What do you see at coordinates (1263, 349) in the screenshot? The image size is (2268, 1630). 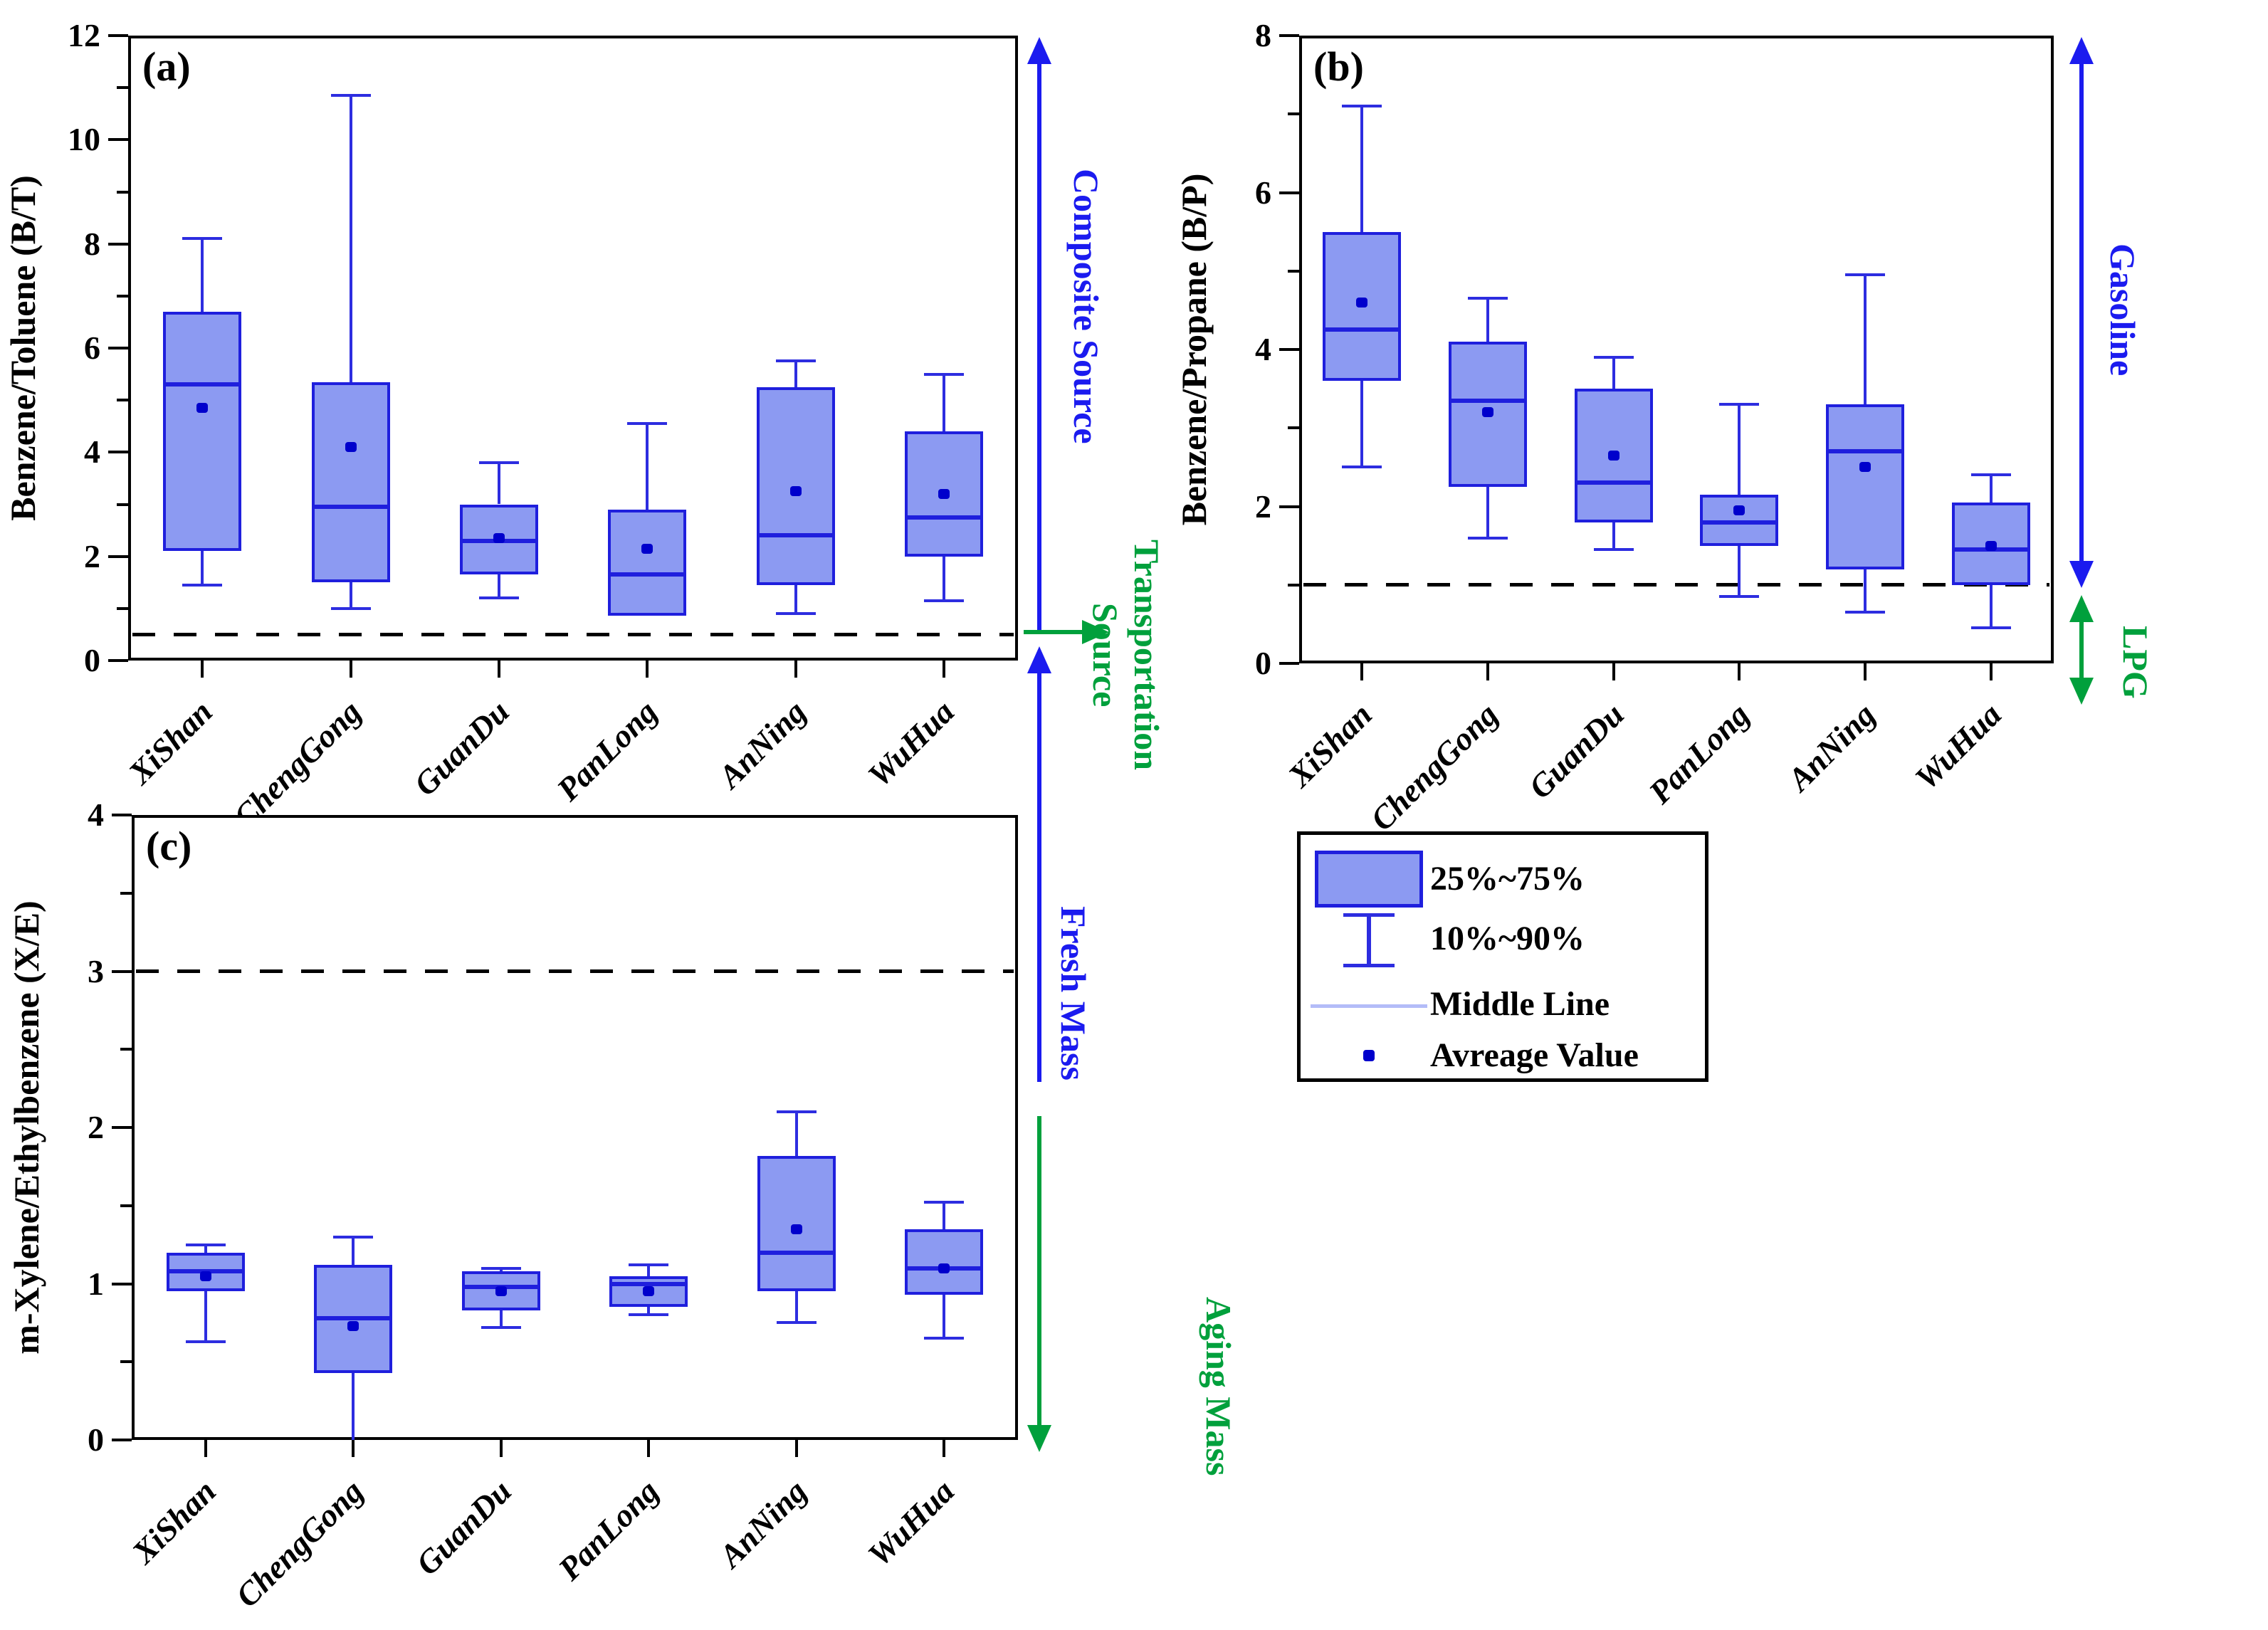 I see `y-tick-label: 4` at bounding box center [1263, 349].